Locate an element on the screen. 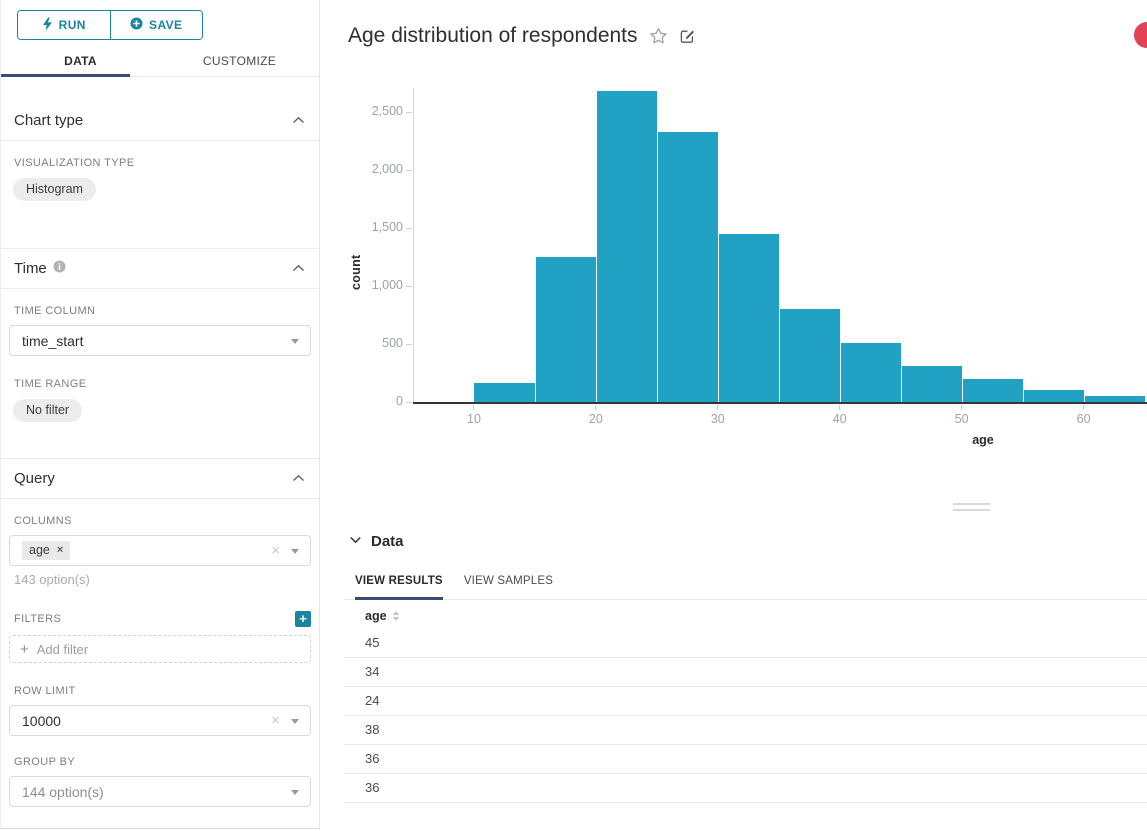 This screenshot has height=831, width=1147. time-range-pill: No filter is located at coordinates (48, 410).